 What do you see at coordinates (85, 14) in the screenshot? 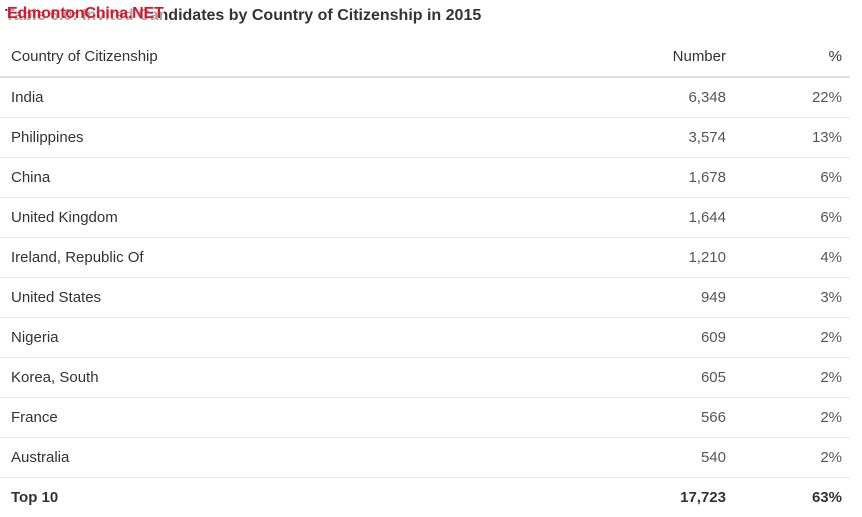
I see `watermark-logo: EdmontonChina.NET` at bounding box center [85, 14].